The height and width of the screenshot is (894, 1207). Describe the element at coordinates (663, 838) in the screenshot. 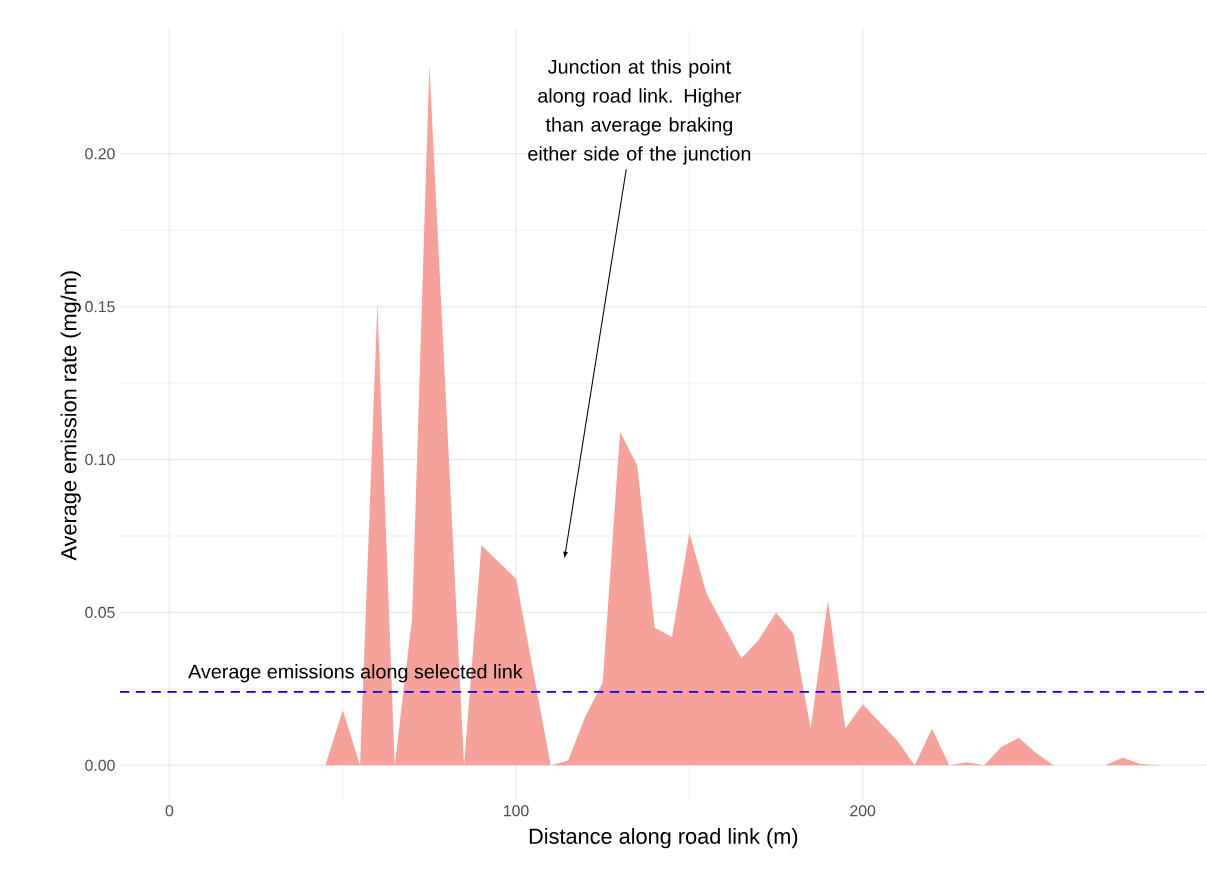

I see `x-axis-title: Distance along road link (m)` at that location.